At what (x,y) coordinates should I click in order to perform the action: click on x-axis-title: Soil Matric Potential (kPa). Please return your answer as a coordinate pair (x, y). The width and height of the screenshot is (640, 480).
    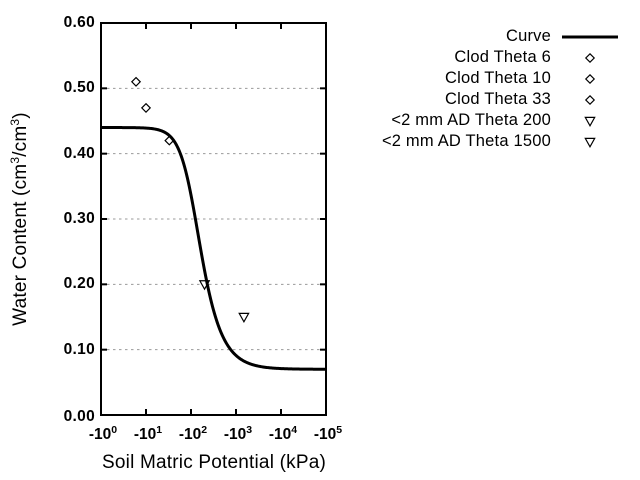
    Looking at the image, I should click on (214, 462).